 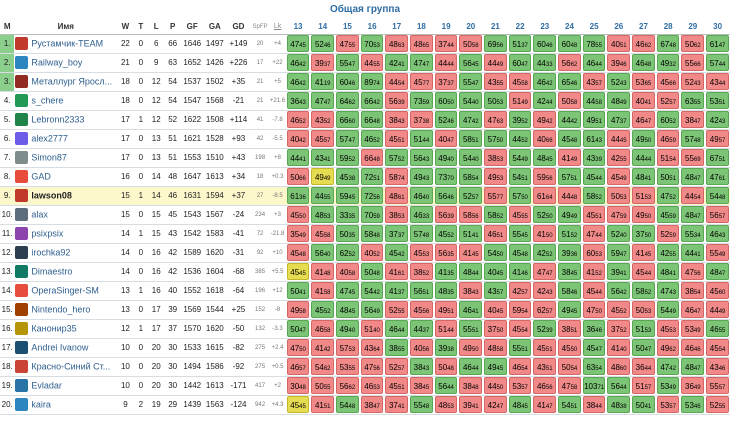 What do you see at coordinates (298, 347) in the screenshot?
I see `match-result-badge: 4750` at bounding box center [298, 347].